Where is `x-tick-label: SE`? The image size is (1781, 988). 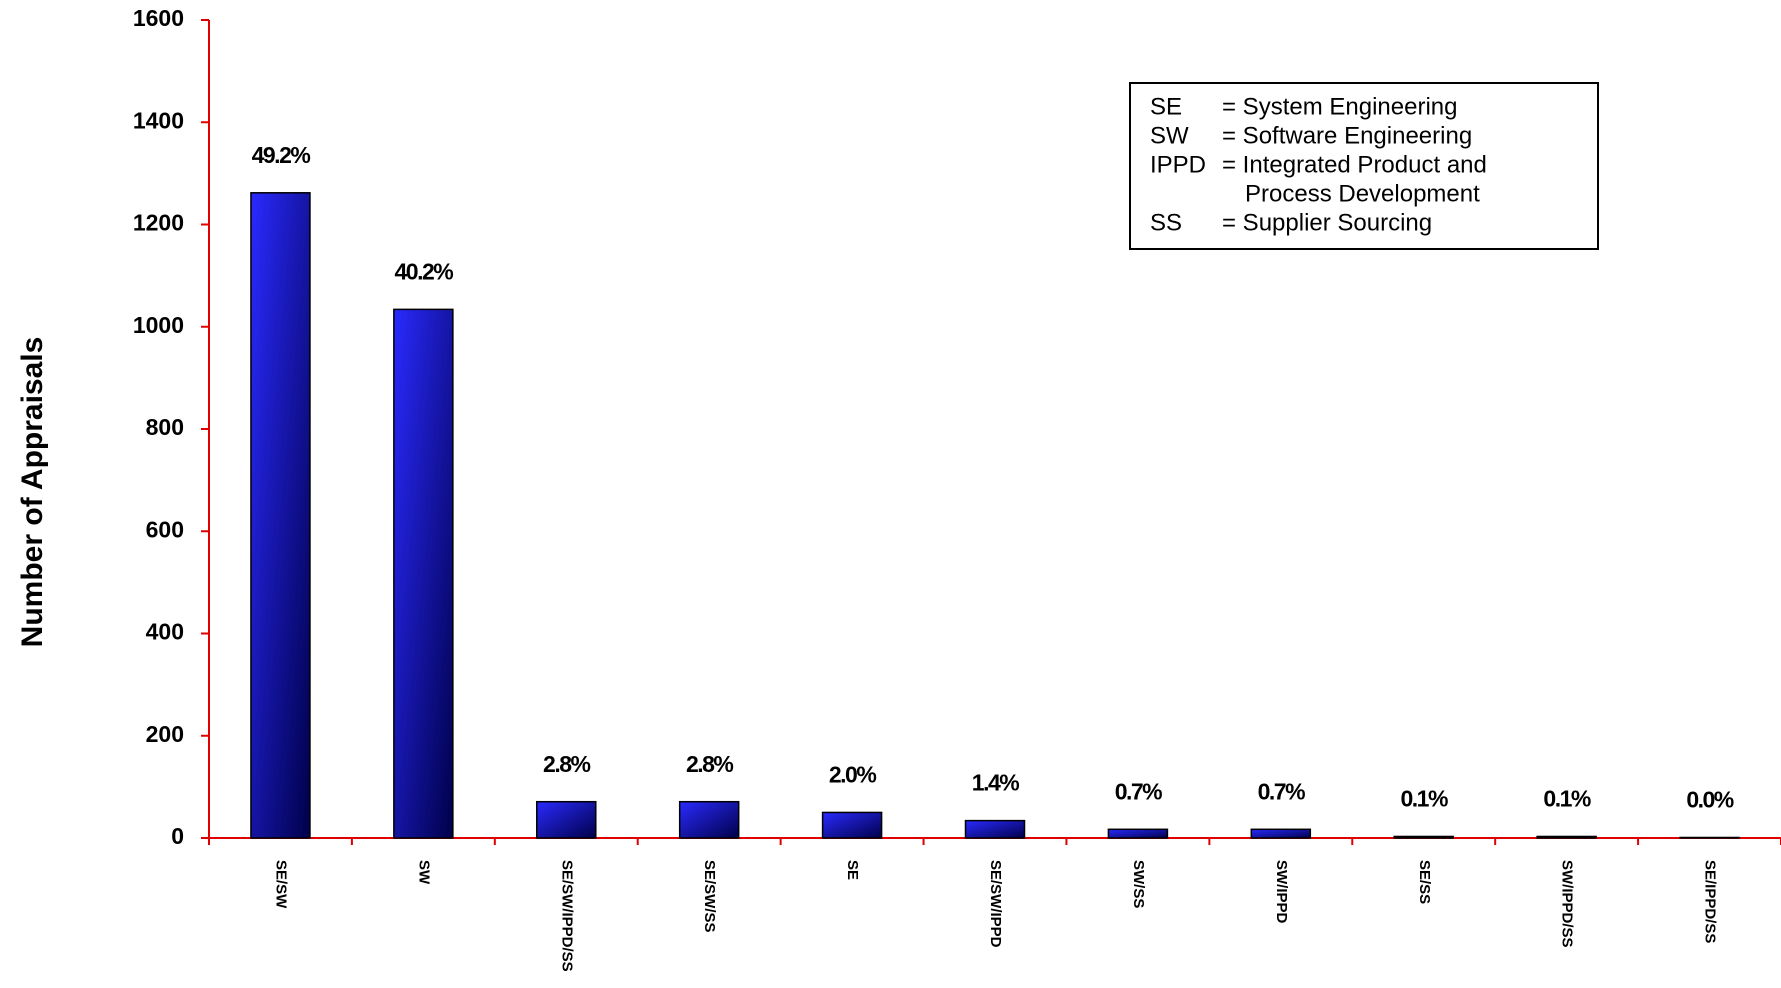
x-tick-label: SE is located at coordinates (852, 870).